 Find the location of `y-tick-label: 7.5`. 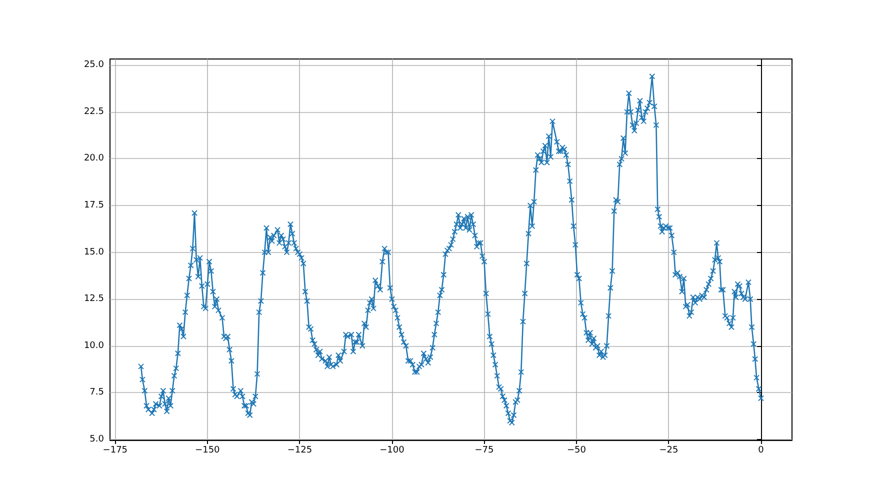

y-tick-label: 7.5 is located at coordinates (97, 393).